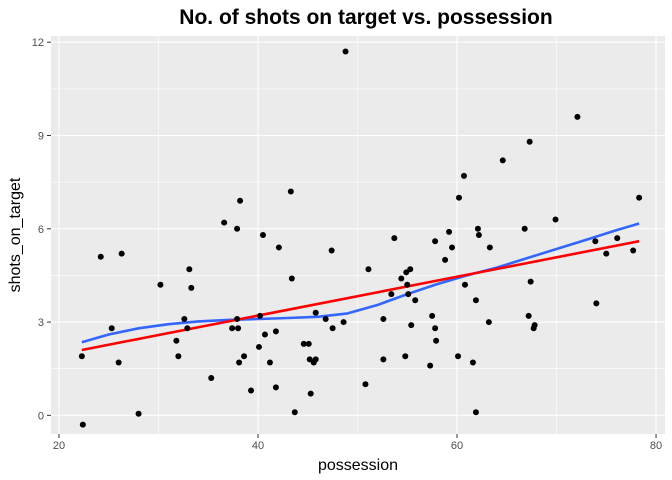 The image size is (672, 480). What do you see at coordinates (258, 446) in the screenshot?
I see `x-tick-label: 40` at bounding box center [258, 446].